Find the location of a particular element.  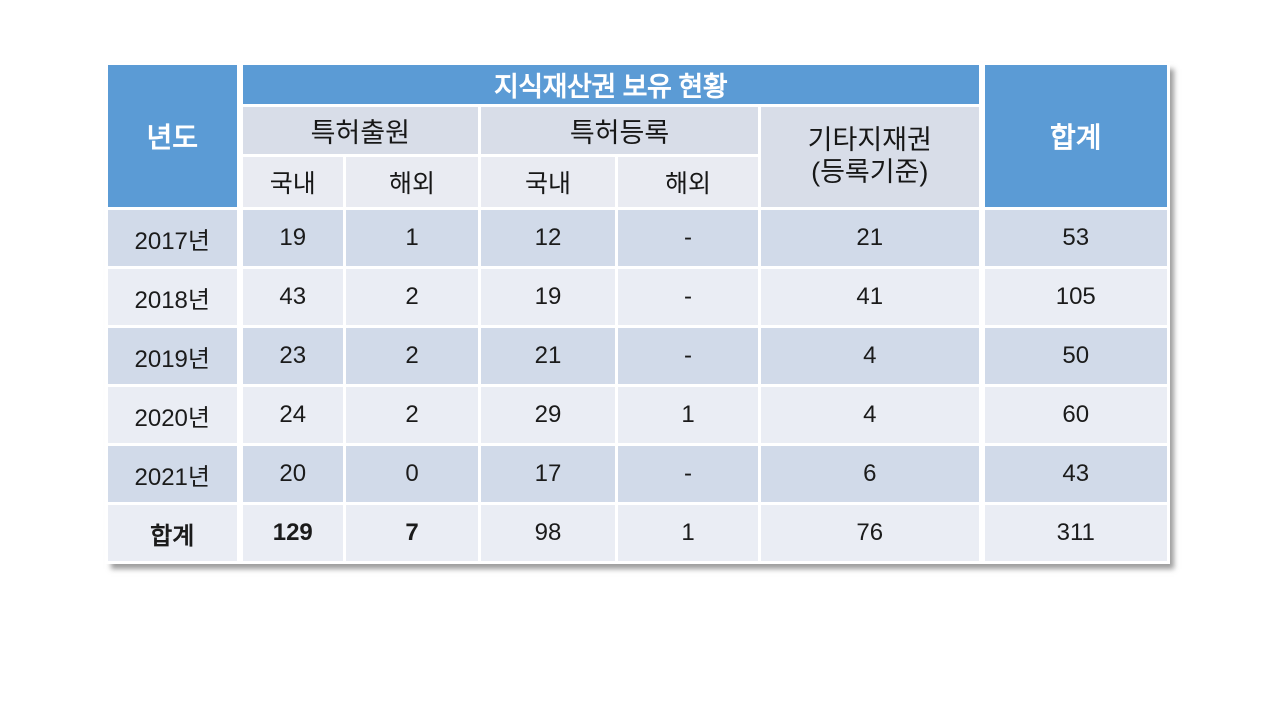

total-cell: 43 is located at coordinates (1074, 474).